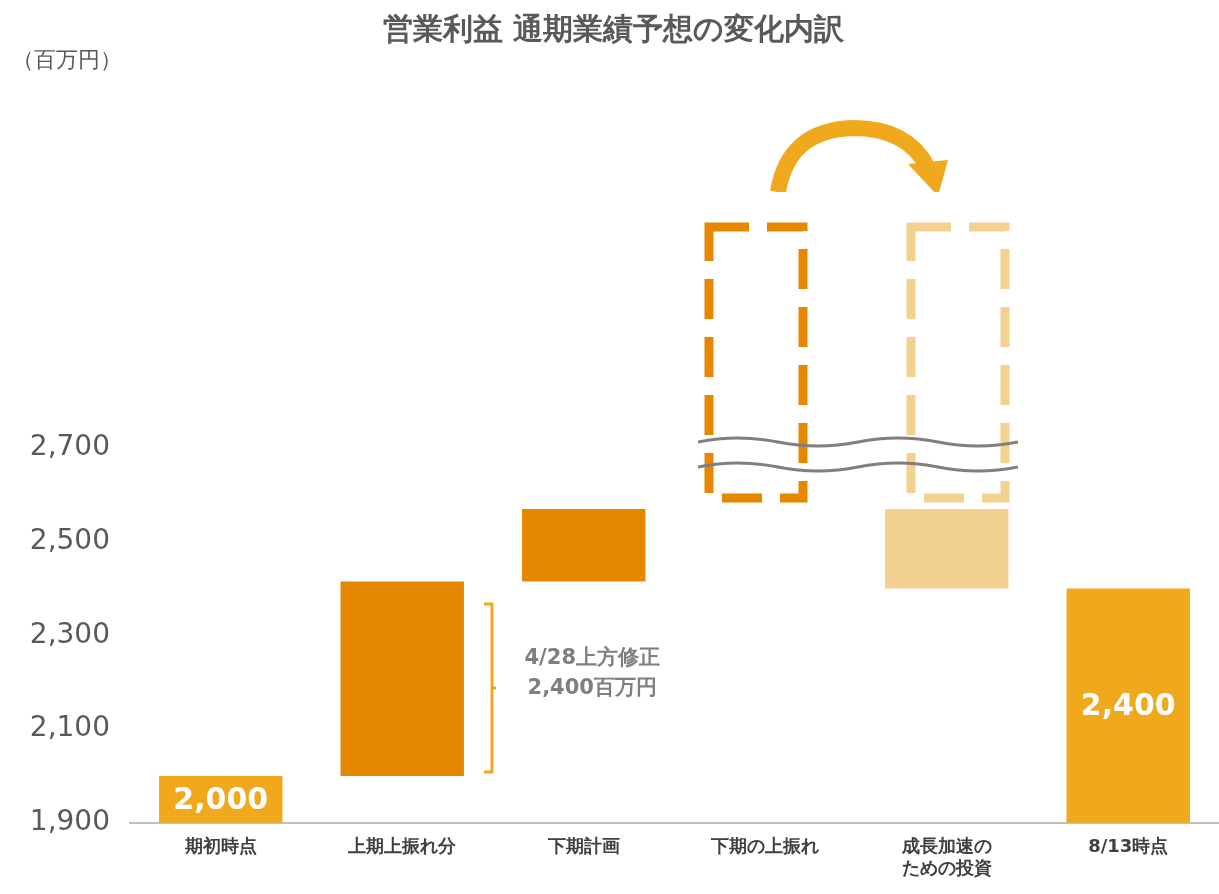  I want to click on y-tick-label: 2,100, so click(69, 727).